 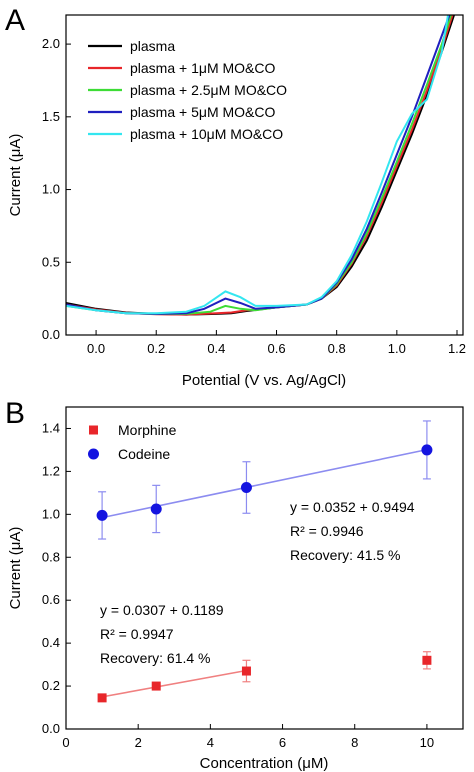 What do you see at coordinates (15, 413) in the screenshot?
I see `panel-b-letter: B` at bounding box center [15, 413].